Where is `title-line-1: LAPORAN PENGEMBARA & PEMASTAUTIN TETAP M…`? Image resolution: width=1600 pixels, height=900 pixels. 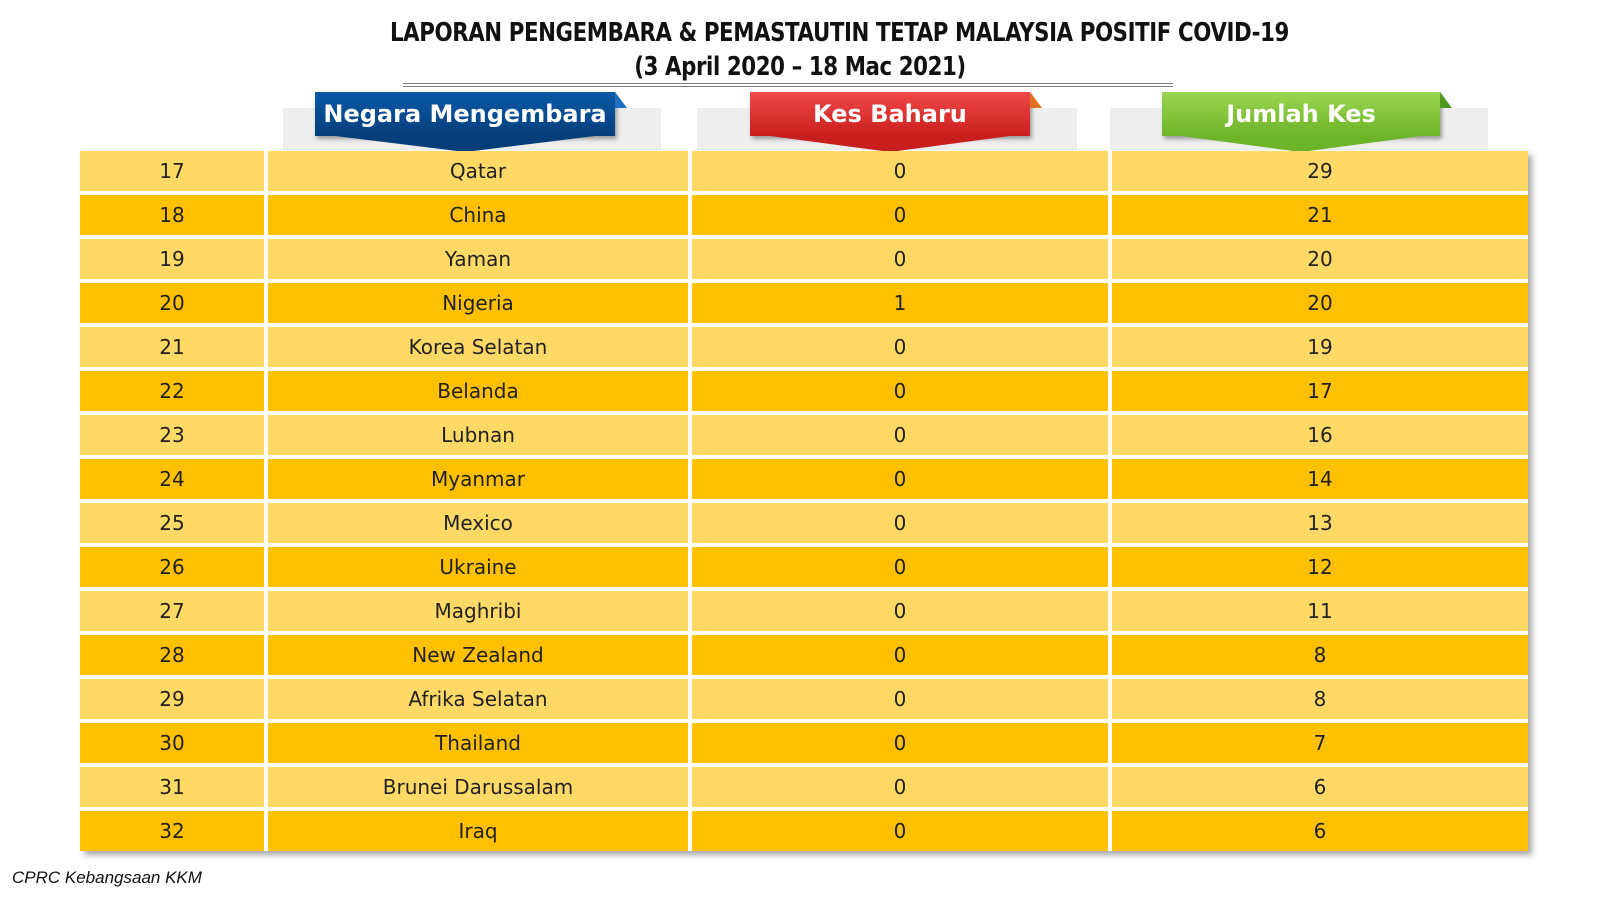
title-line-1: LAPORAN PENGEMBARA & PEMASTAUTIN TETAP M… is located at coordinates (839, 33).